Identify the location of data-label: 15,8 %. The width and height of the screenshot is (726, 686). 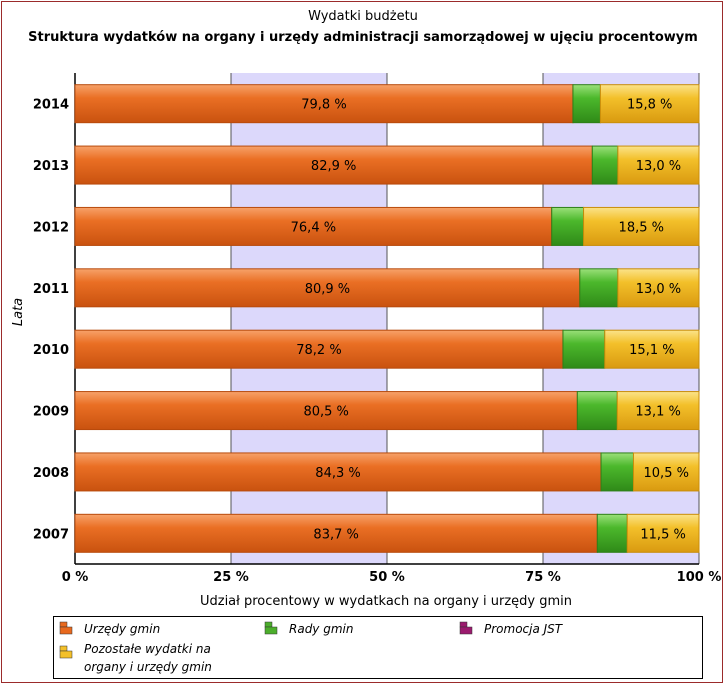
(649, 105).